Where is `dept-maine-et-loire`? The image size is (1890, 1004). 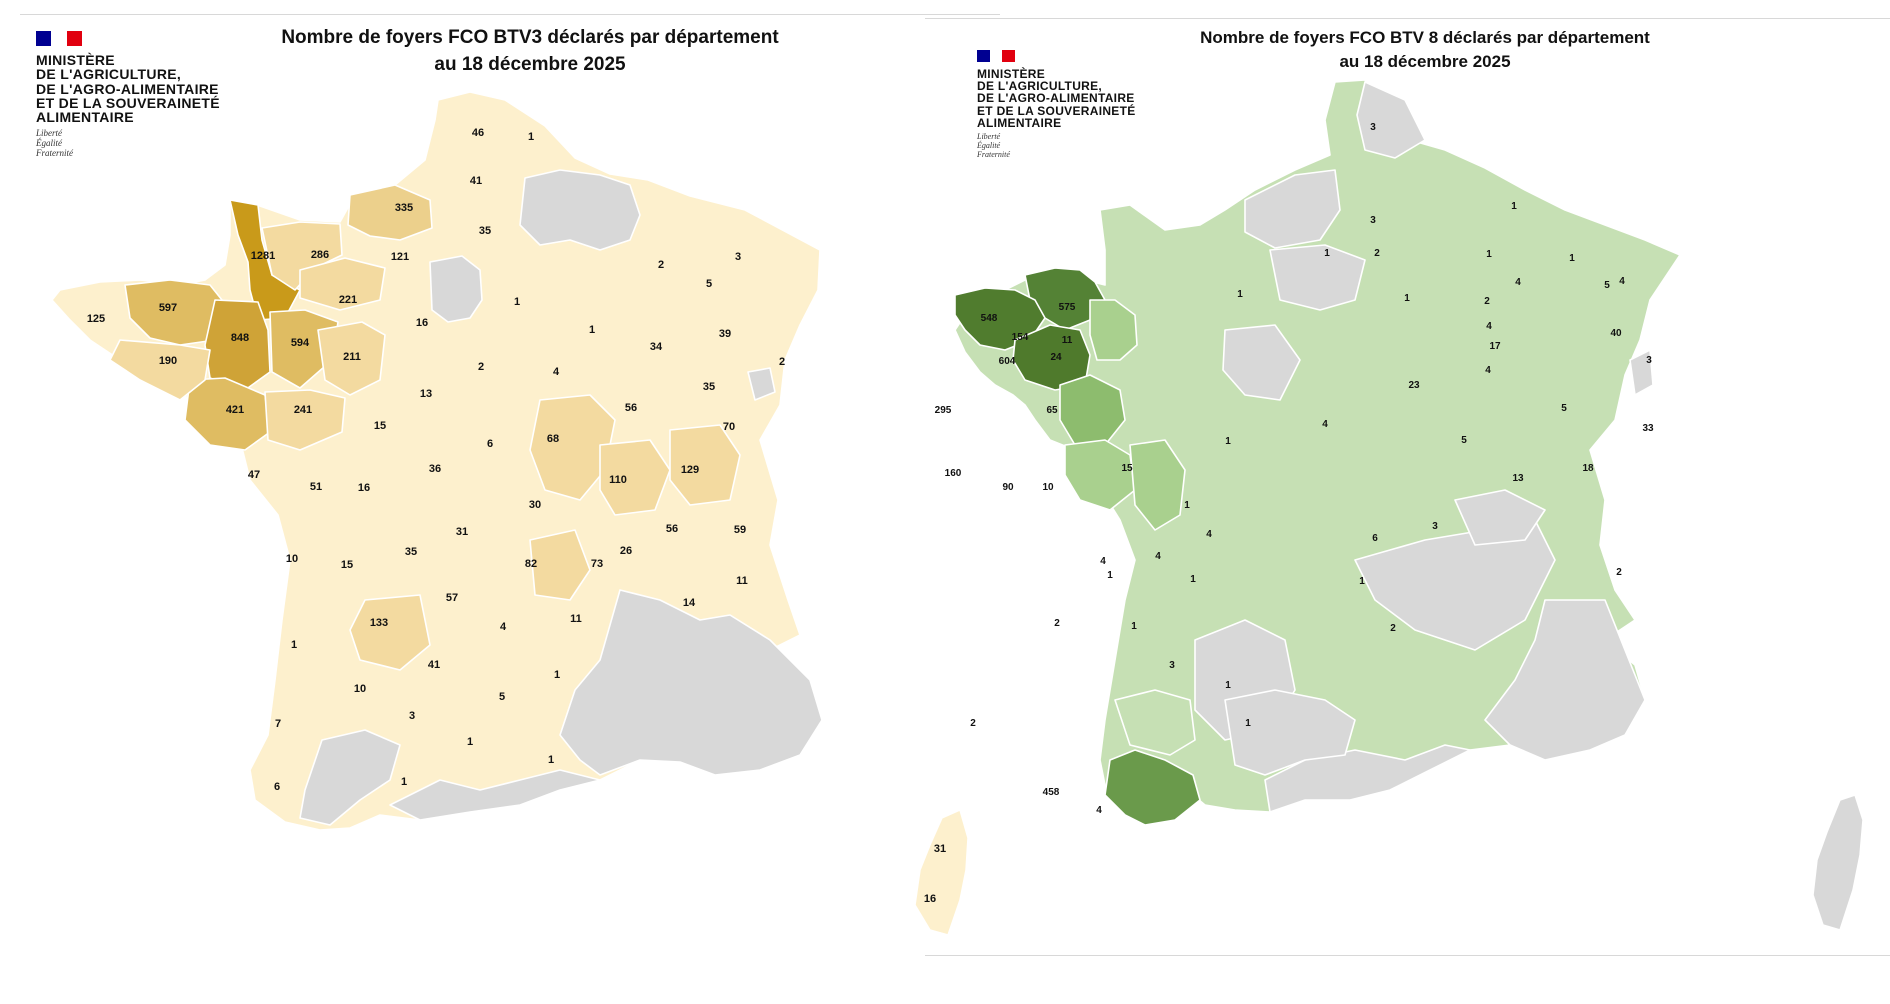 dept-maine-et-loire is located at coordinates (305, 420).